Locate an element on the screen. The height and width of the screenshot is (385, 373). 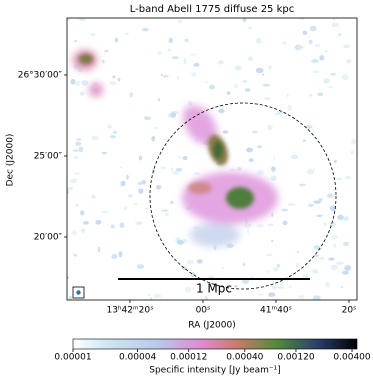
colorbar-tick-label: 0.00012 is located at coordinates (188, 358).